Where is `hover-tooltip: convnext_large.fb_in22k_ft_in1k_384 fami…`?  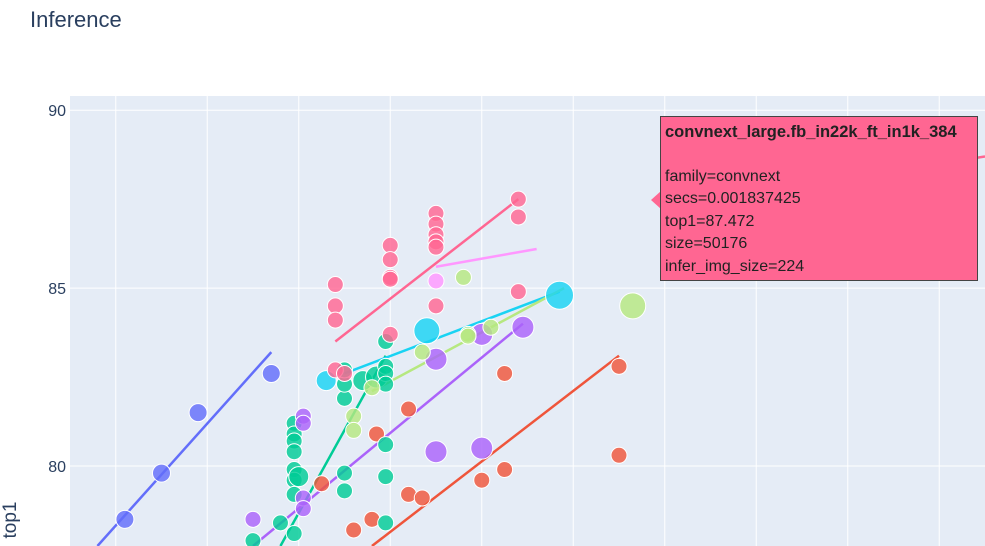 hover-tooltip: convnext_large.fb_in22k_ft_in1k_384 fami… is located at coordinates (819, 198).